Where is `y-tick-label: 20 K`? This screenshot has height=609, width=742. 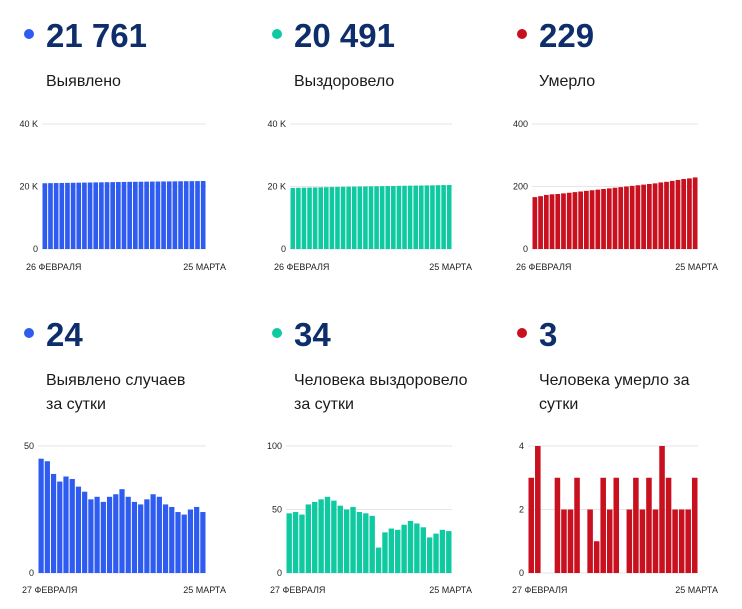
y-tick-label: 20 K is located at coordinates (28, 187).